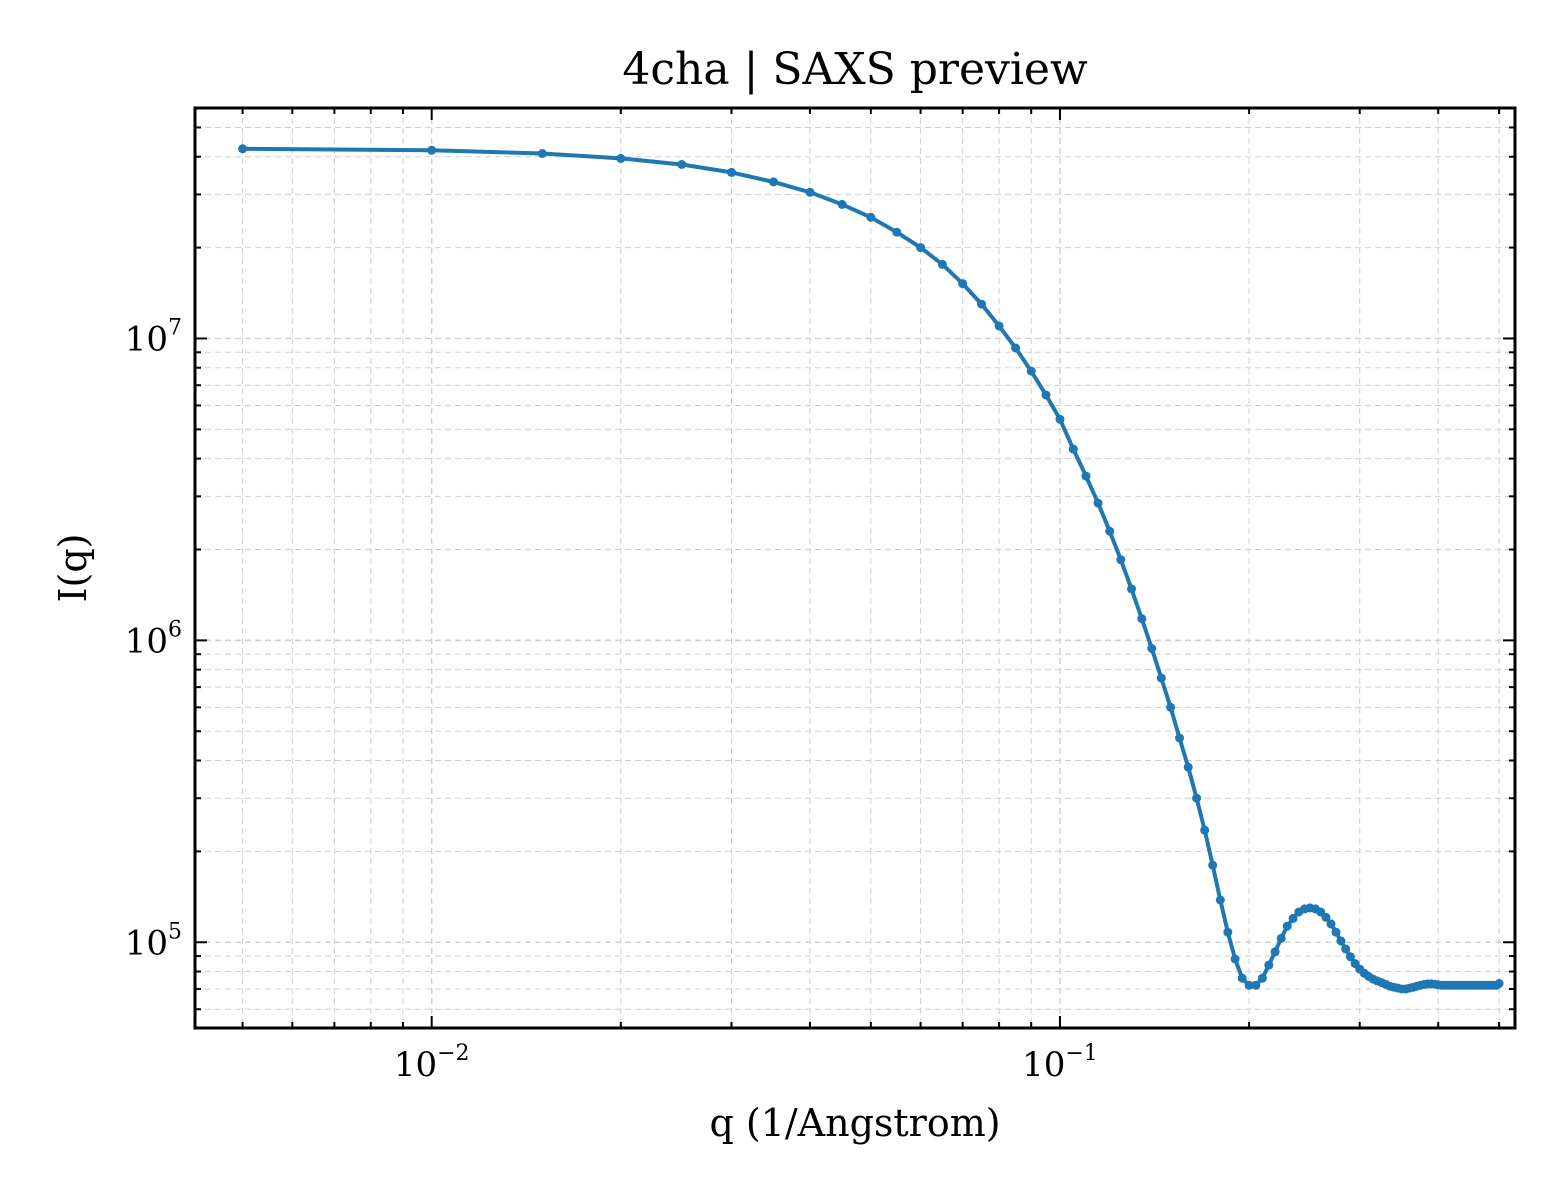 This screenshot has height=1200, width=1560. What do you see at coordinates (153, 639) in the screenshot?
I see `y-tick-label: 10⁶` at bounding box center [153, 639].